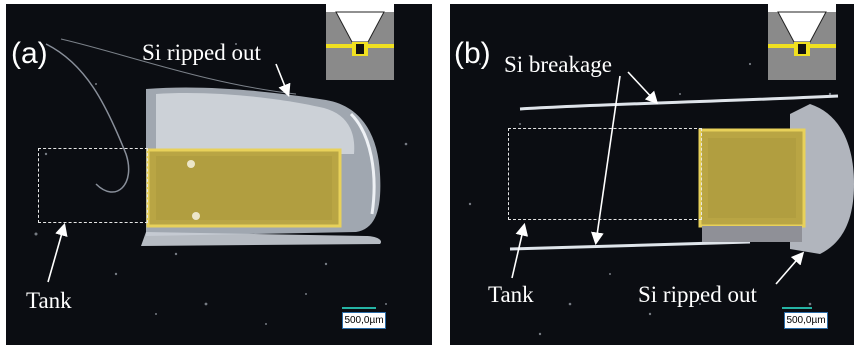 This screenshot has height=349, width=860. Describe the element at coordinates (364, 320) in the screenshot. I see `scalebar-a: 500,0µm` at that location.